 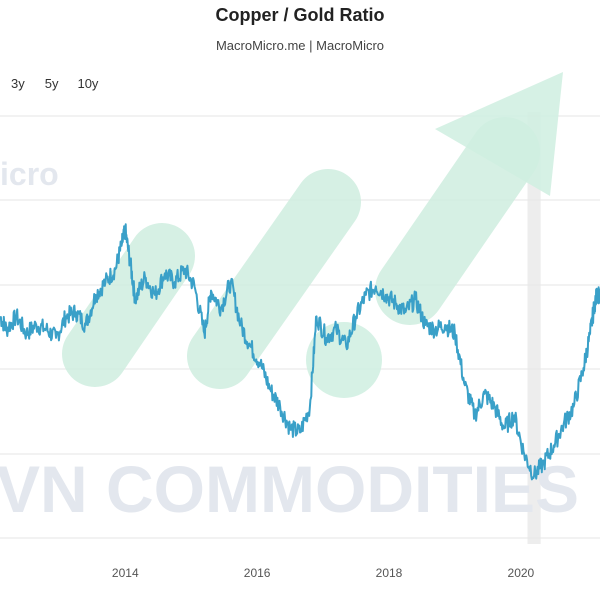 I want to click on watermark-arrow-shaft, so click(x=457, y=221).